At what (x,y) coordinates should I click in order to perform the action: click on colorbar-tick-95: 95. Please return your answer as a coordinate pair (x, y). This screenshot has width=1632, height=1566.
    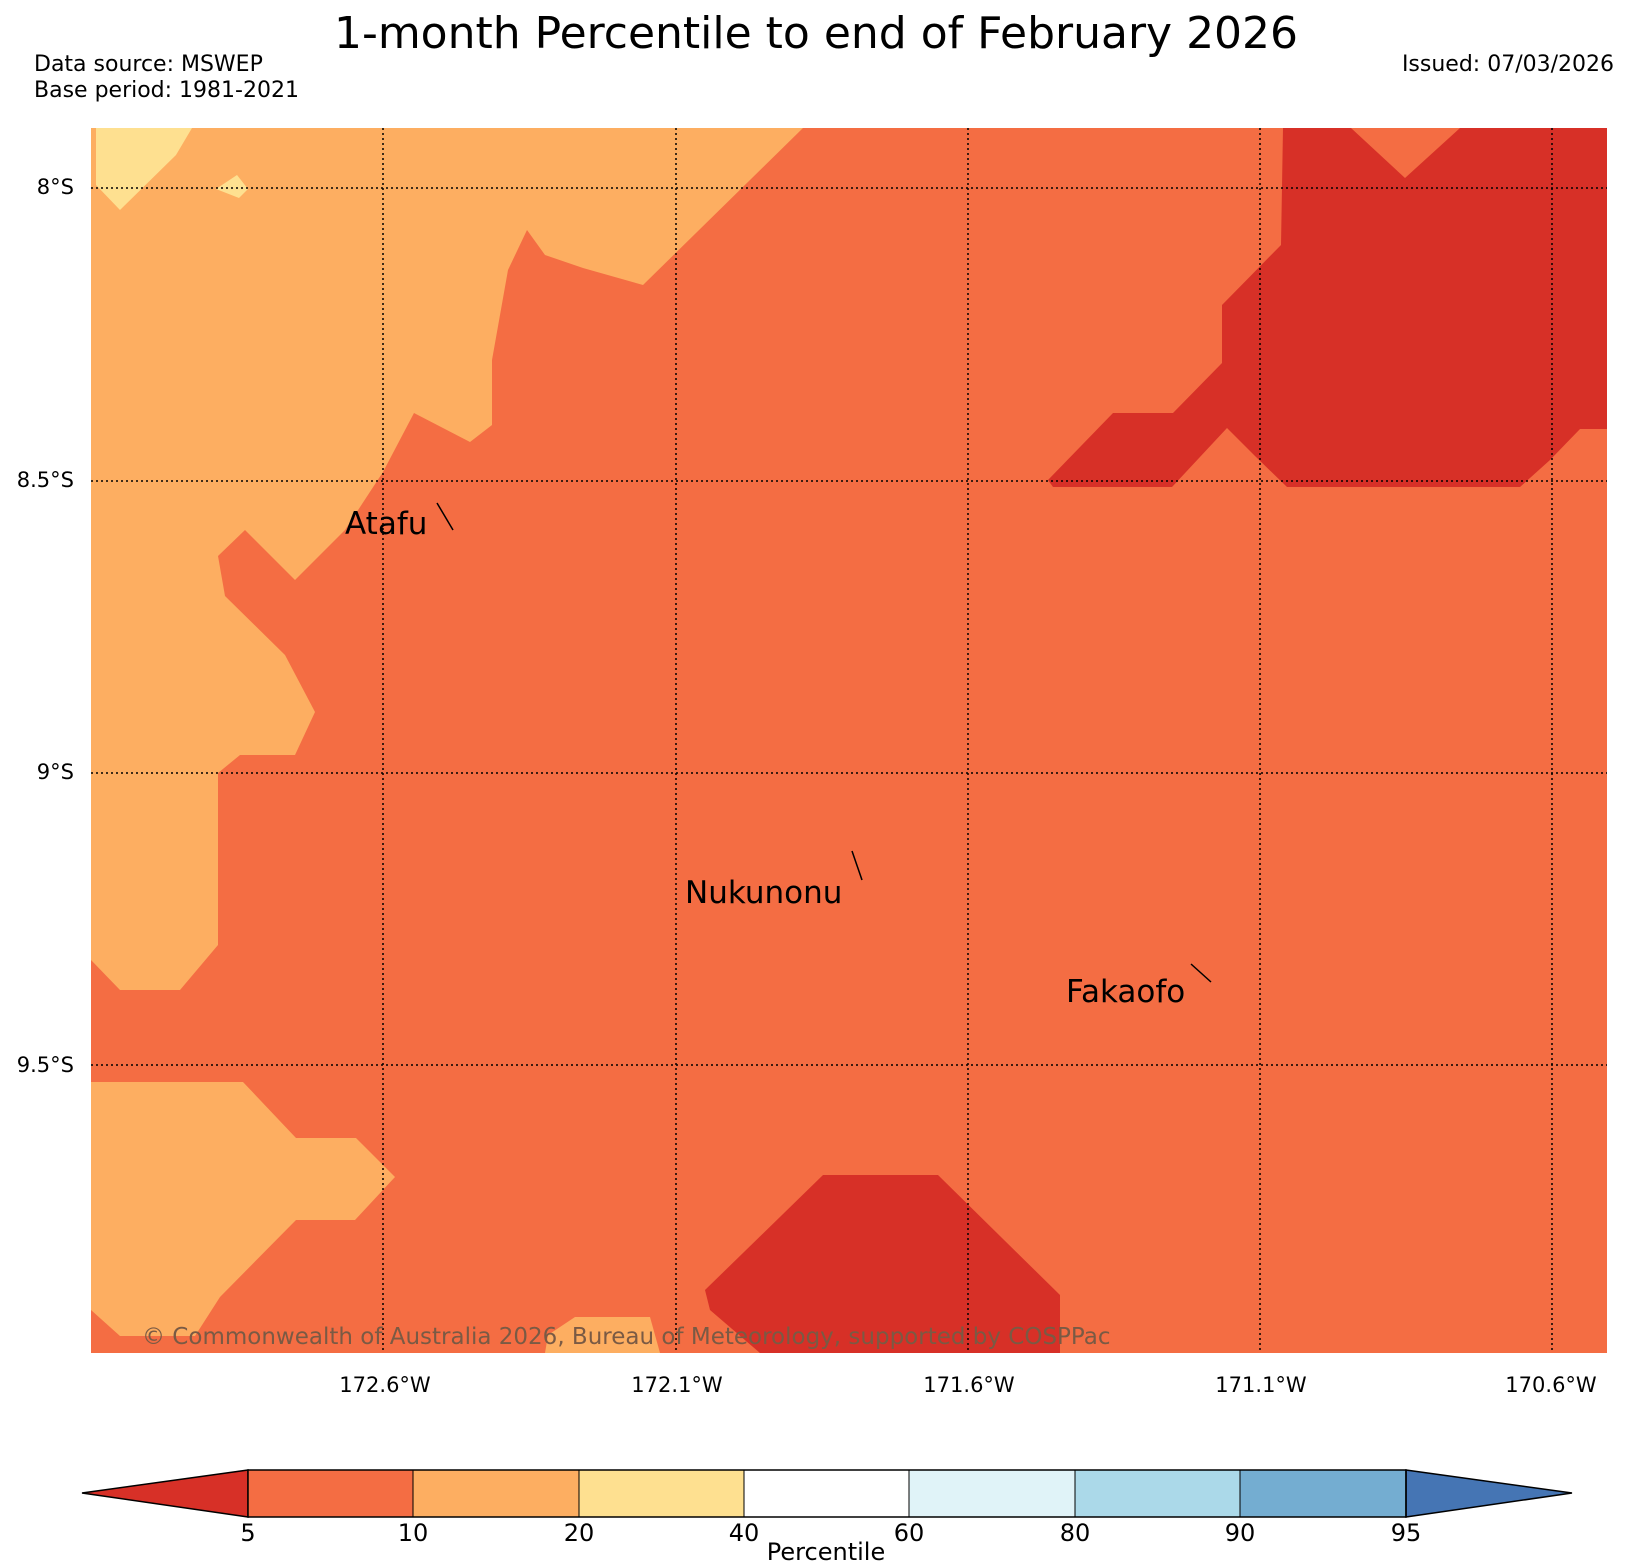
    Looking at the image, I should click on (1406, 1533).